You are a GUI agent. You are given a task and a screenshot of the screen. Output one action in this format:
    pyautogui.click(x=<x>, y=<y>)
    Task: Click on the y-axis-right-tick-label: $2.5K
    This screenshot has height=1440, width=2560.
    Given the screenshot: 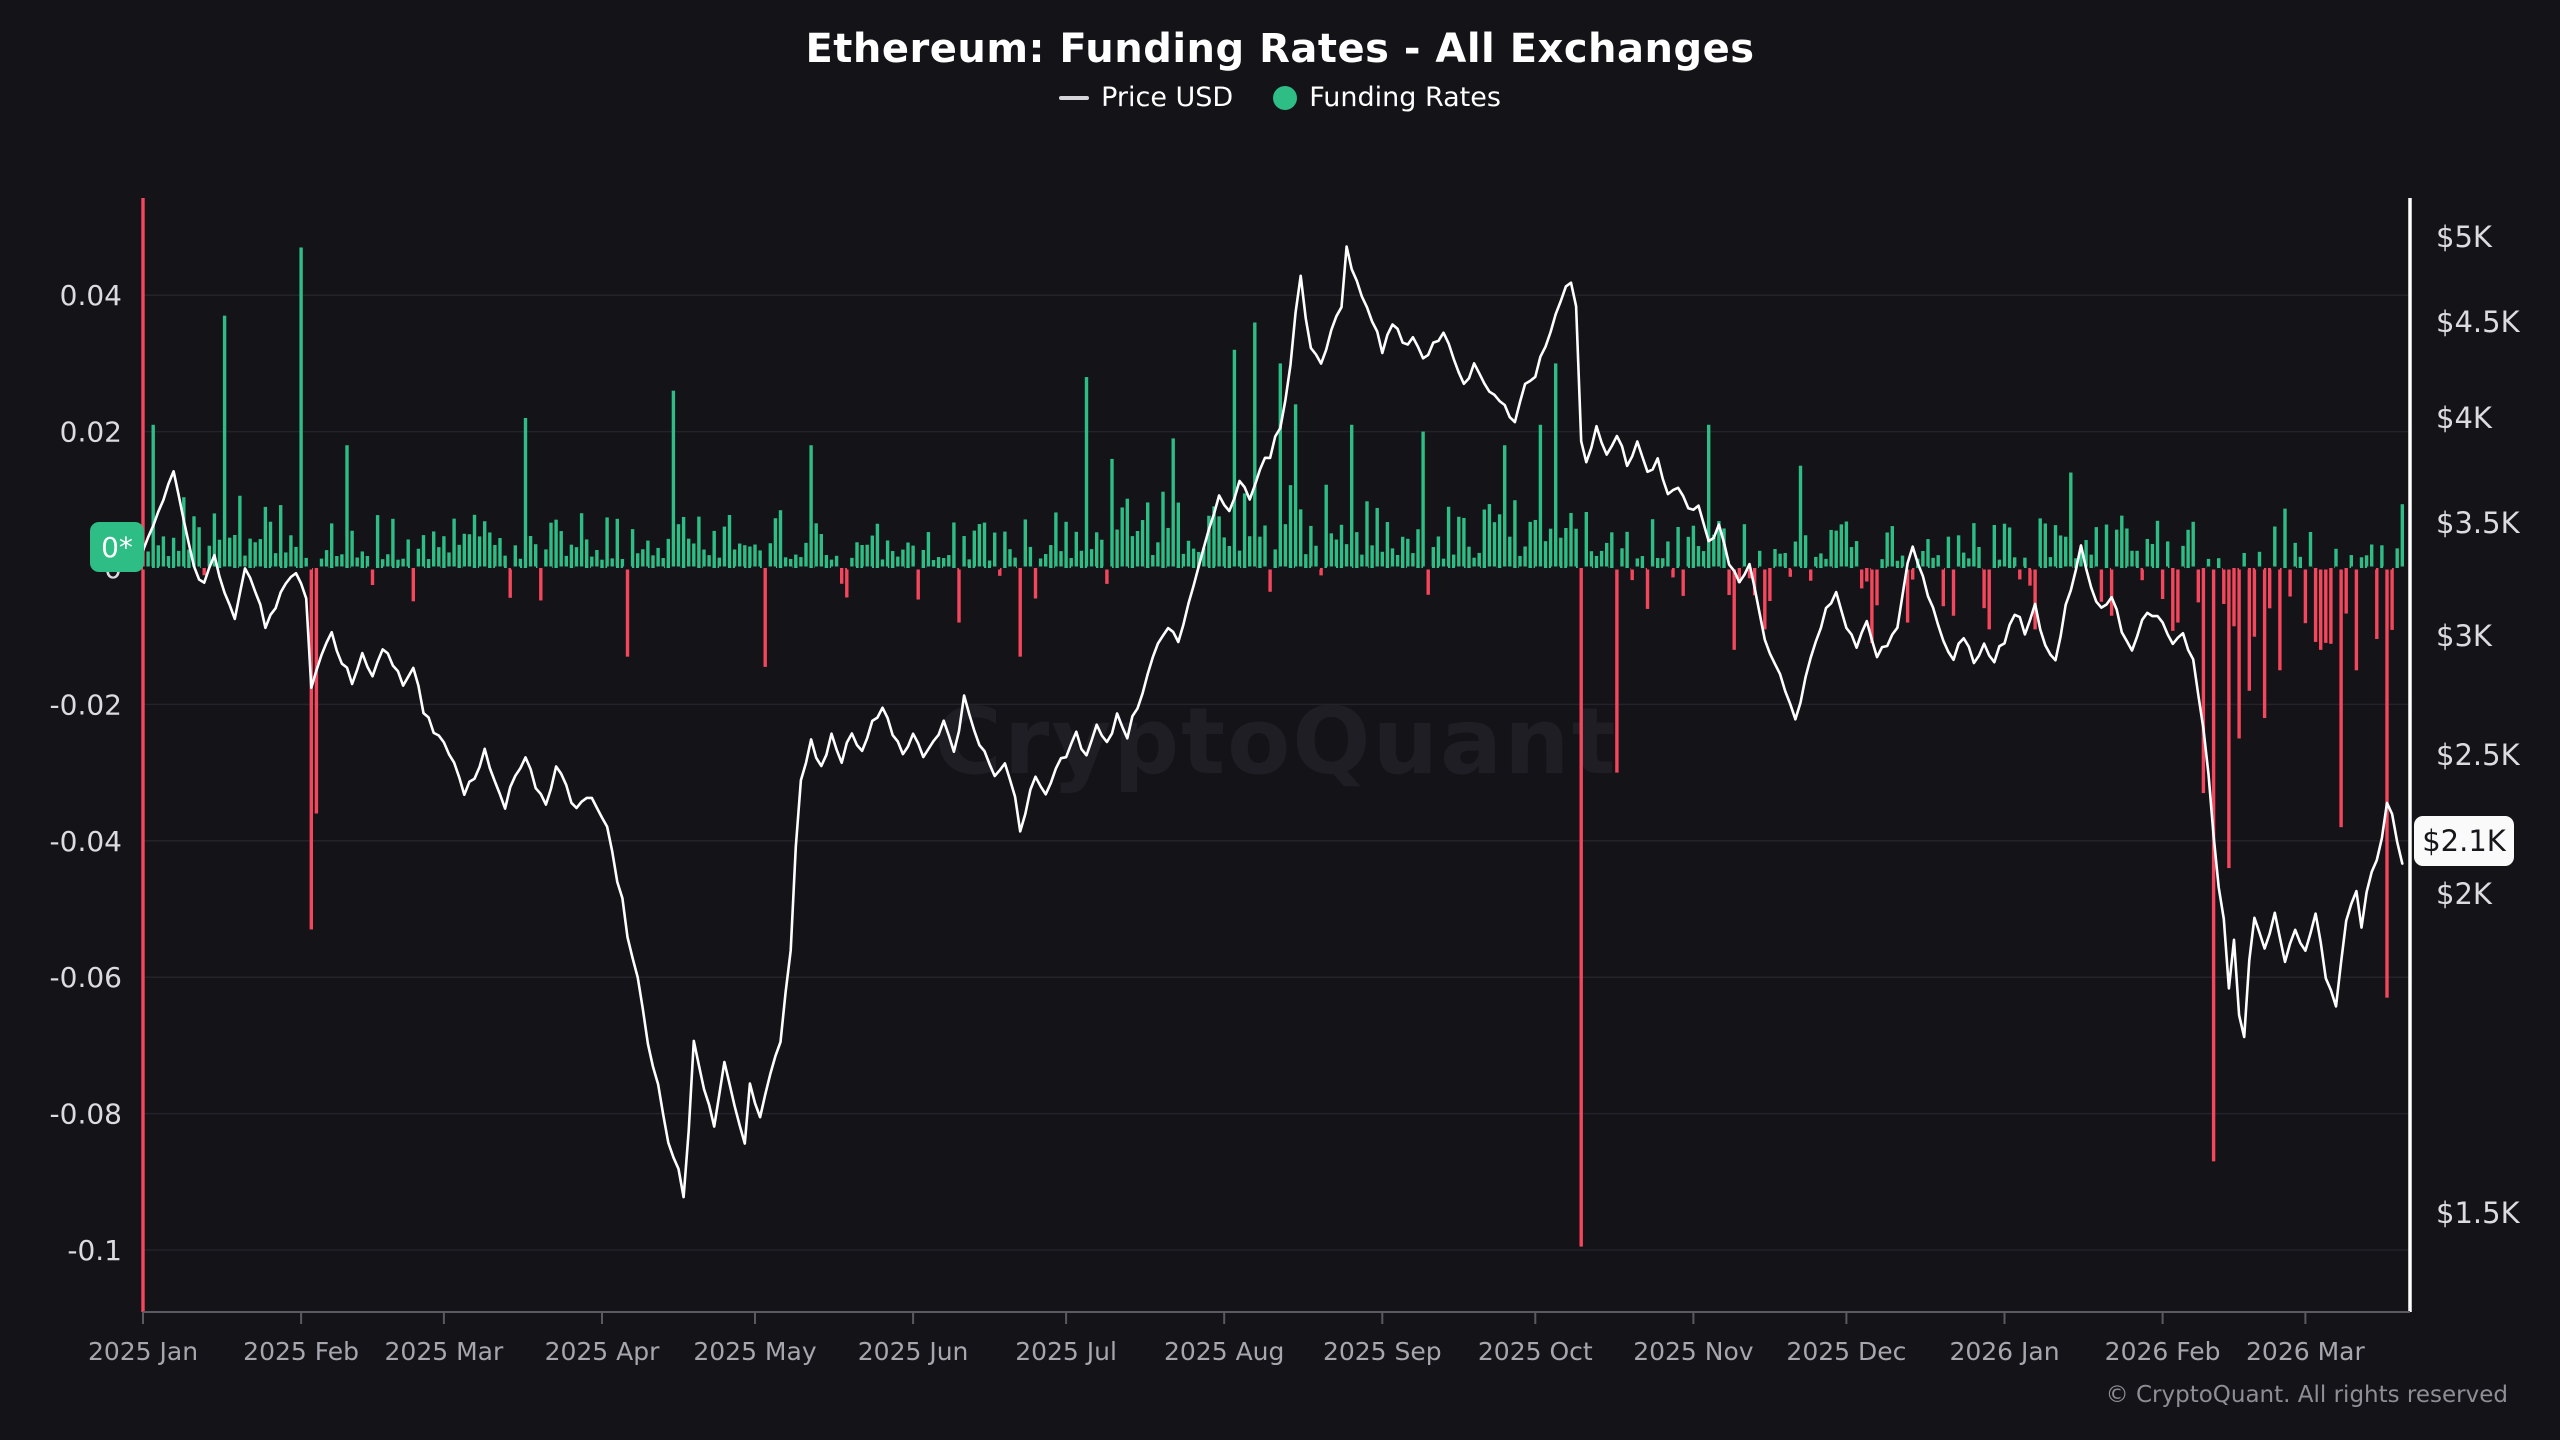 What is the action you would take?
    pyautogui.click(x=2478, y=755)
    